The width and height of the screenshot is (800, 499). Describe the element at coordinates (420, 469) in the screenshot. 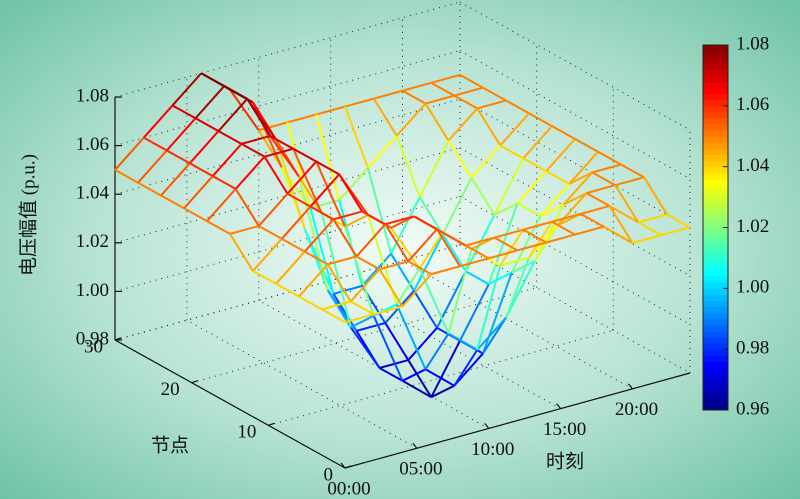

I see `x-tick-label: 05:00` at that location.